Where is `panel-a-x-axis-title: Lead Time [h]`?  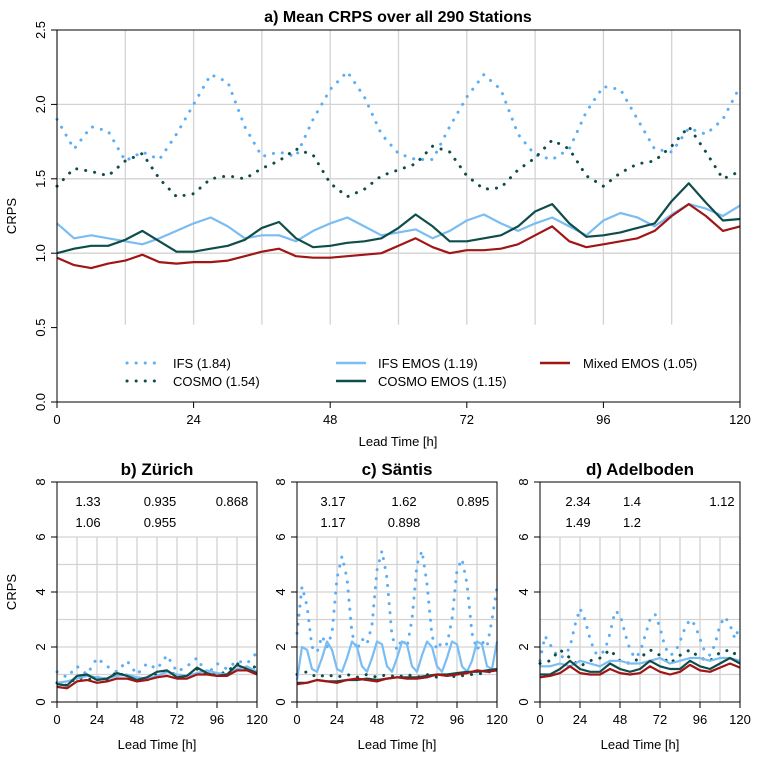
panel-a-x-axis-title: Lead Time [h] is located at coordinates (398, 441).